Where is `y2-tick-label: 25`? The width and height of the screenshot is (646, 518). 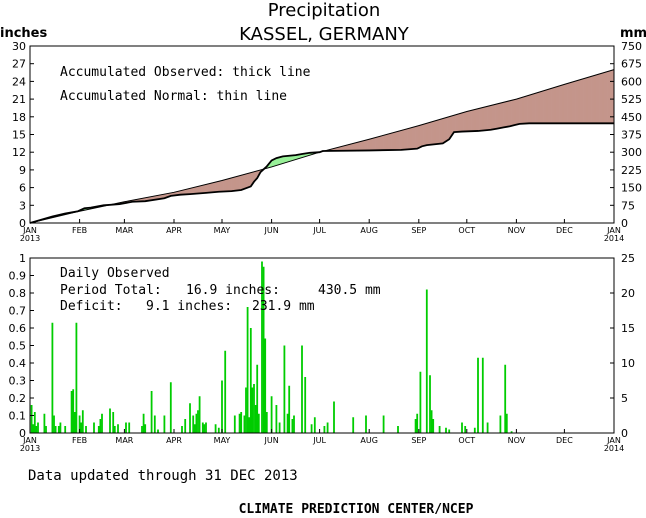 y2-tick-label: 25 is located at coordinates (628, 258).